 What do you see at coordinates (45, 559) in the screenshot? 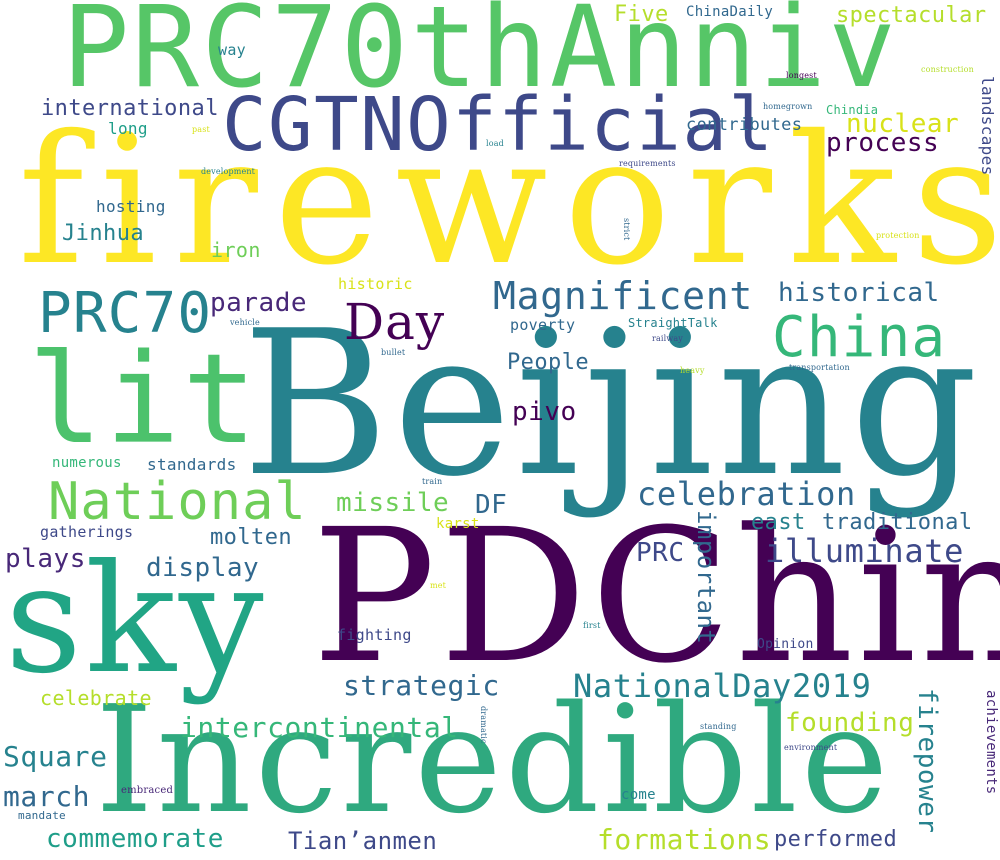
I see `word-plays: plays` at bounding box center [45, 559].